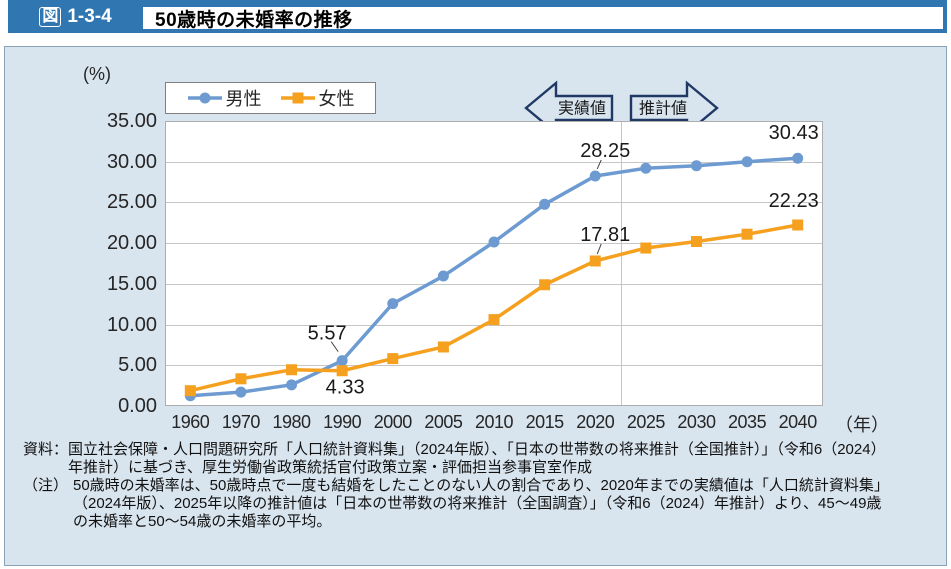 Image resolution: width=951 pixels, height=569 pixels. What do you see at coordinates (794, 133) in the screenshot?
I see `data-label: 30.43` at bounding box center [794, 133].